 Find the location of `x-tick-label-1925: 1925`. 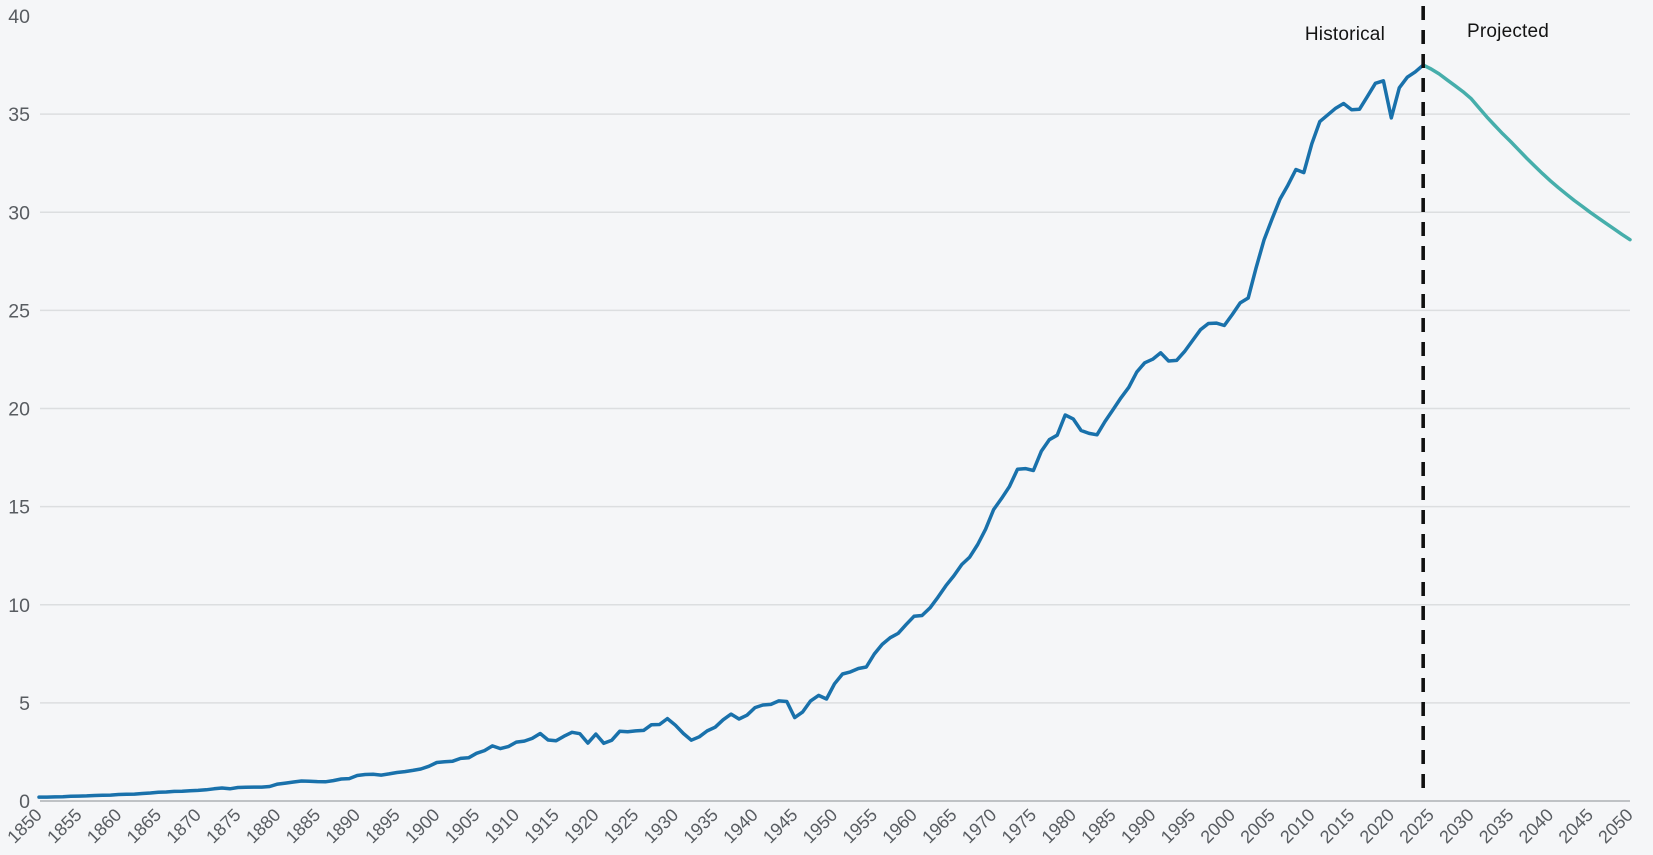

x-tick-label-1925: 1925 is located at coordinates (621, 826).